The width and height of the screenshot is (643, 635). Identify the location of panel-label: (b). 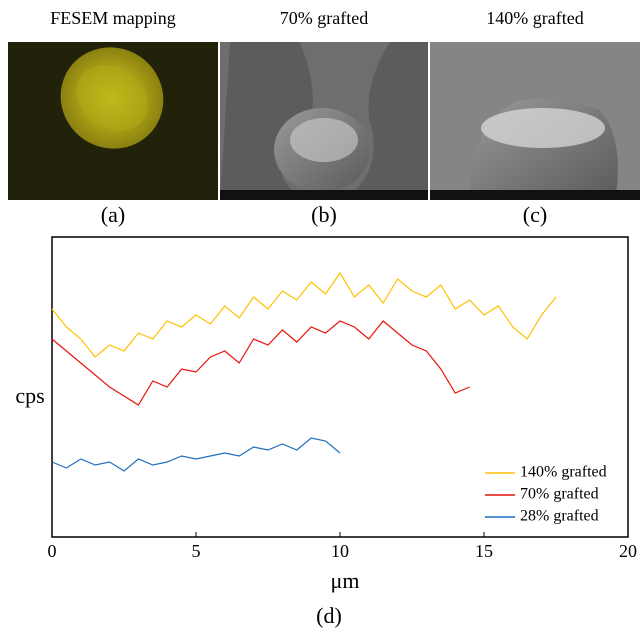
(324, 214).